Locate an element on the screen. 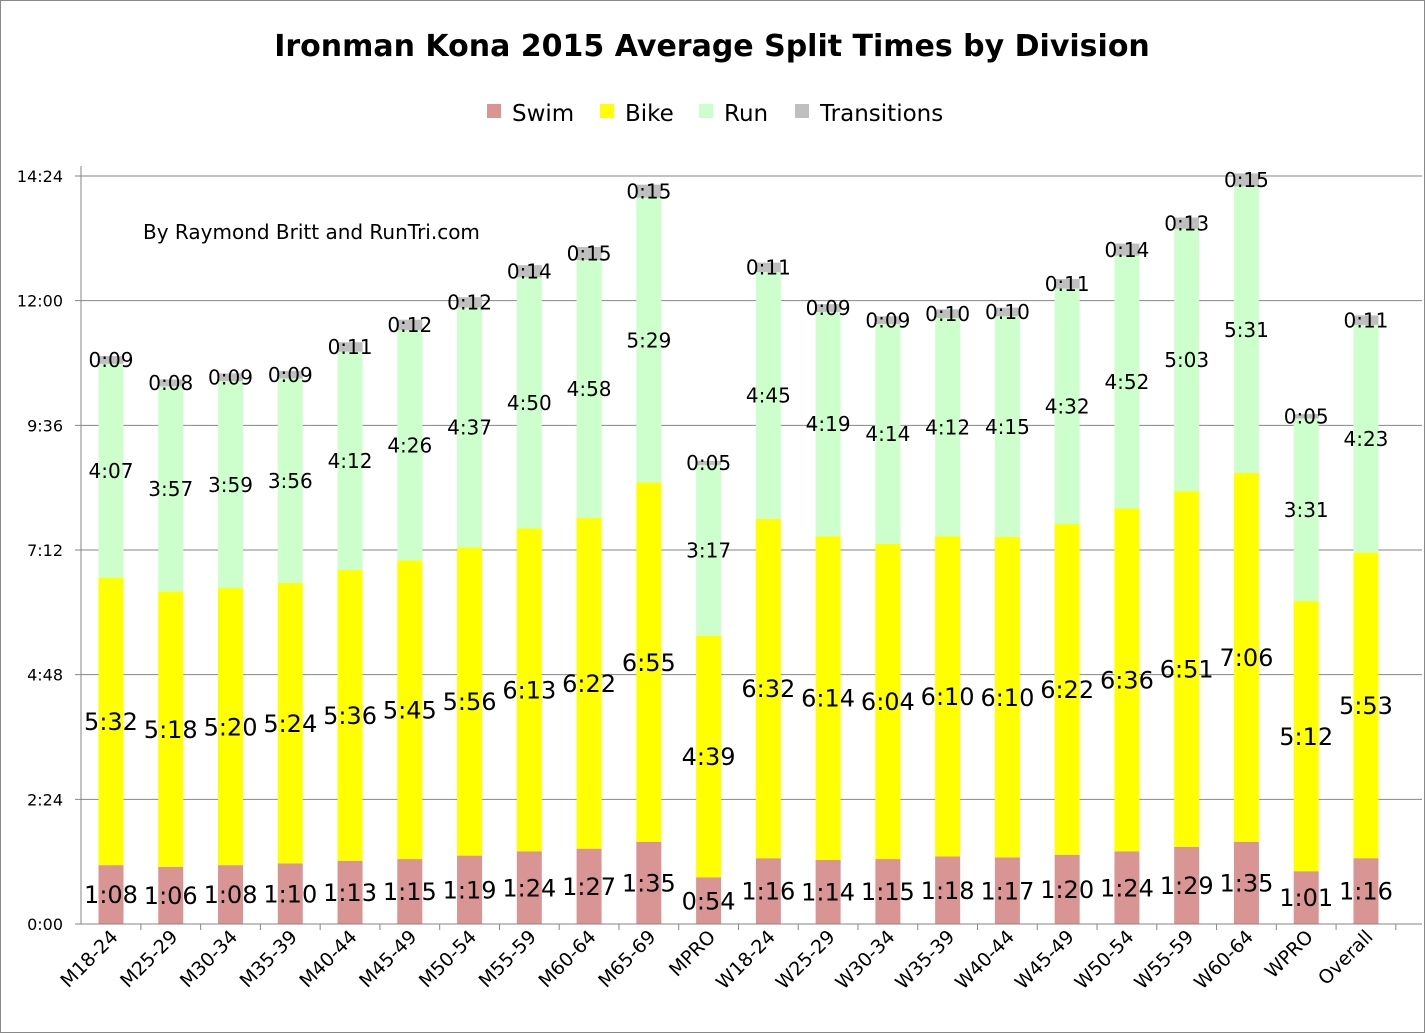 This screenshot has height=1033, width=1425. y-tick-label: 4:48 is located at coordinates (45, 675).